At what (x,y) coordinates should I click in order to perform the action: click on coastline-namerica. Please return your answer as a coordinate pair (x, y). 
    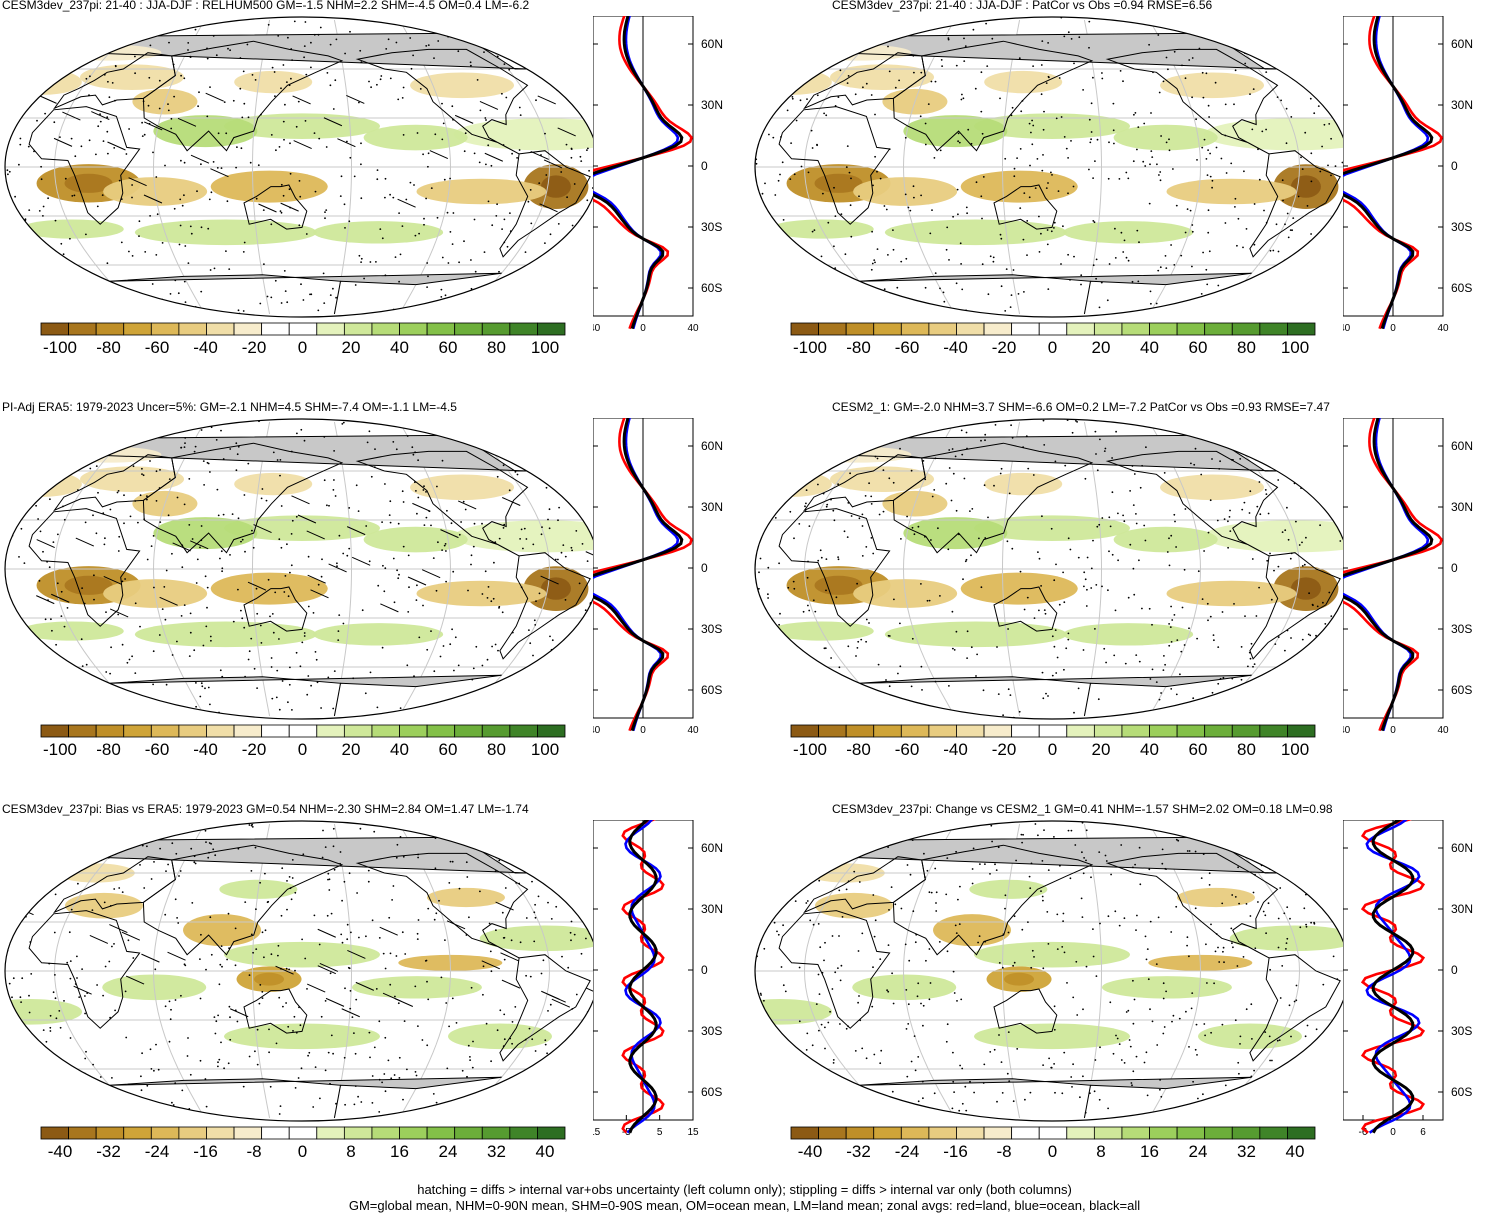
    Looking at the image, I should click on (1192, 905).